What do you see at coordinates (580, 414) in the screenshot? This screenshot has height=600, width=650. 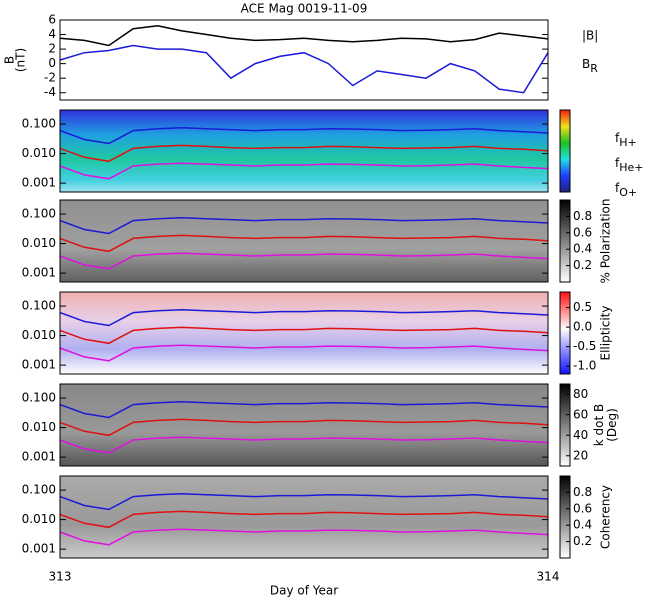 I see `colorbar-tick-label: 60` at bounding box center [580, 414].